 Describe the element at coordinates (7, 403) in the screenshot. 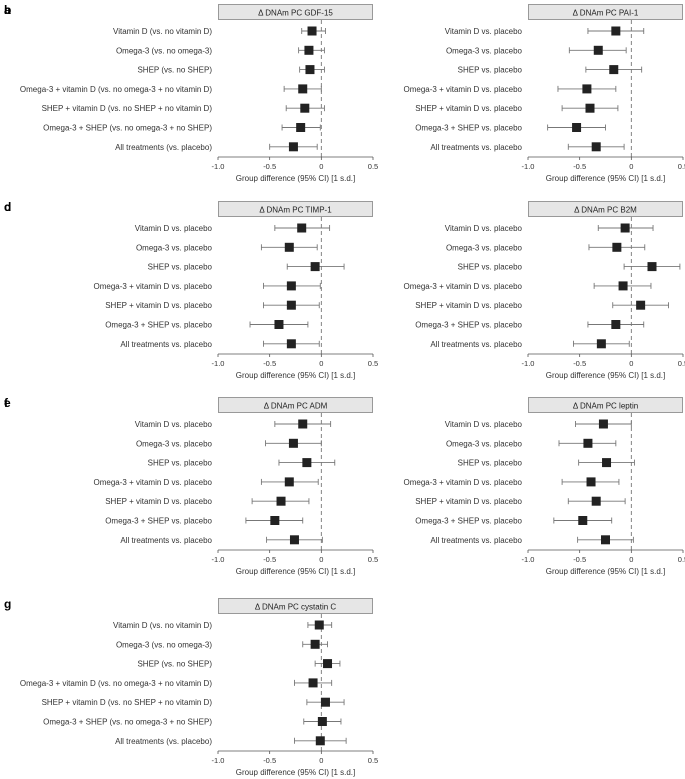

I see `panel-letter-e: e` at that location.